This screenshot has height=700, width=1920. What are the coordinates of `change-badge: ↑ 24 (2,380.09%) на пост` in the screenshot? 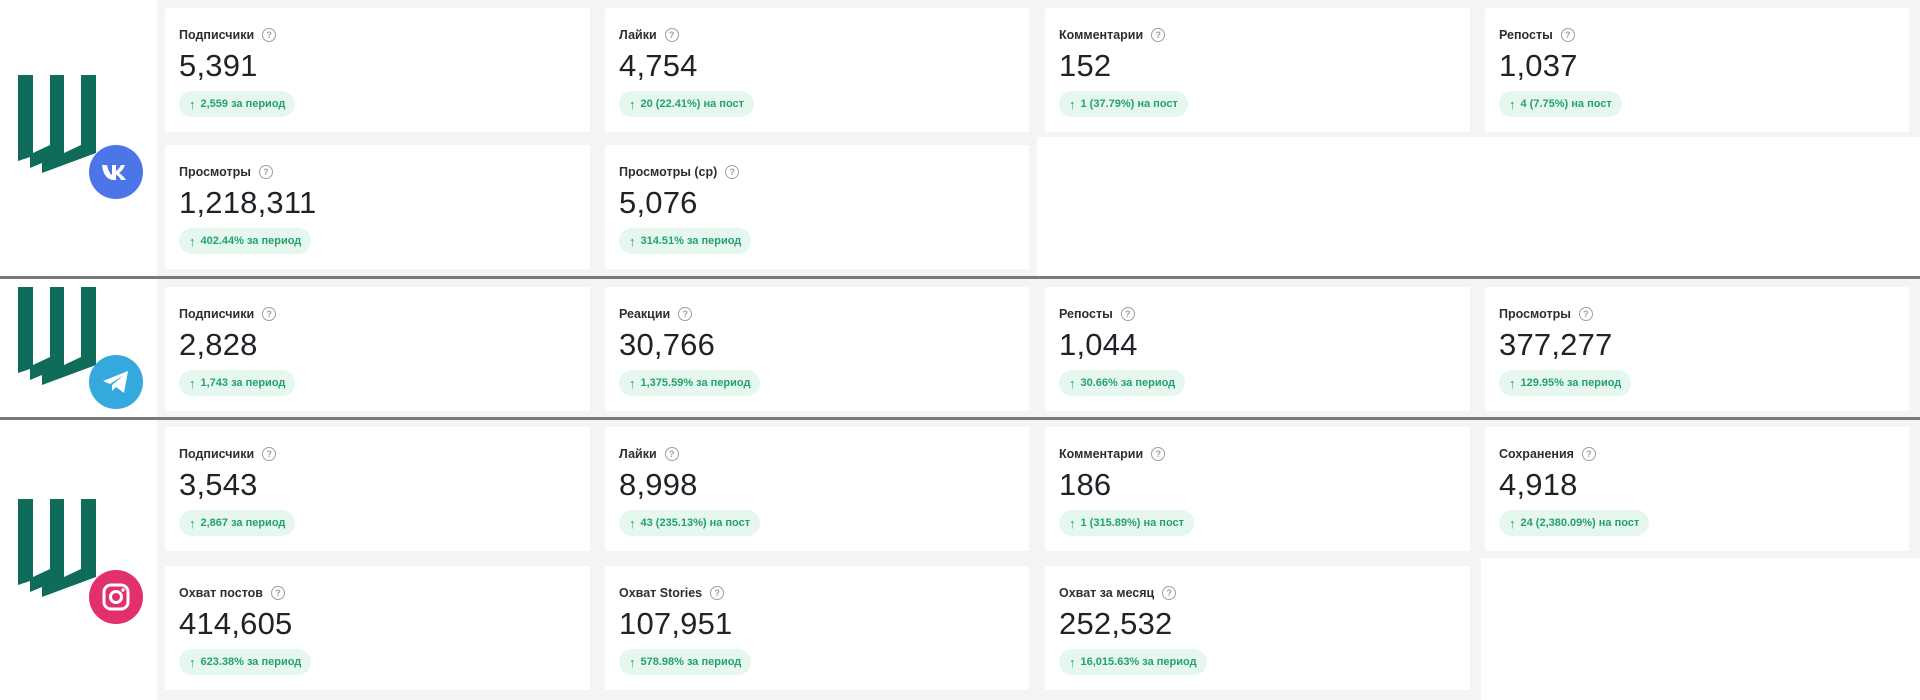 It's located at (1574, 523).